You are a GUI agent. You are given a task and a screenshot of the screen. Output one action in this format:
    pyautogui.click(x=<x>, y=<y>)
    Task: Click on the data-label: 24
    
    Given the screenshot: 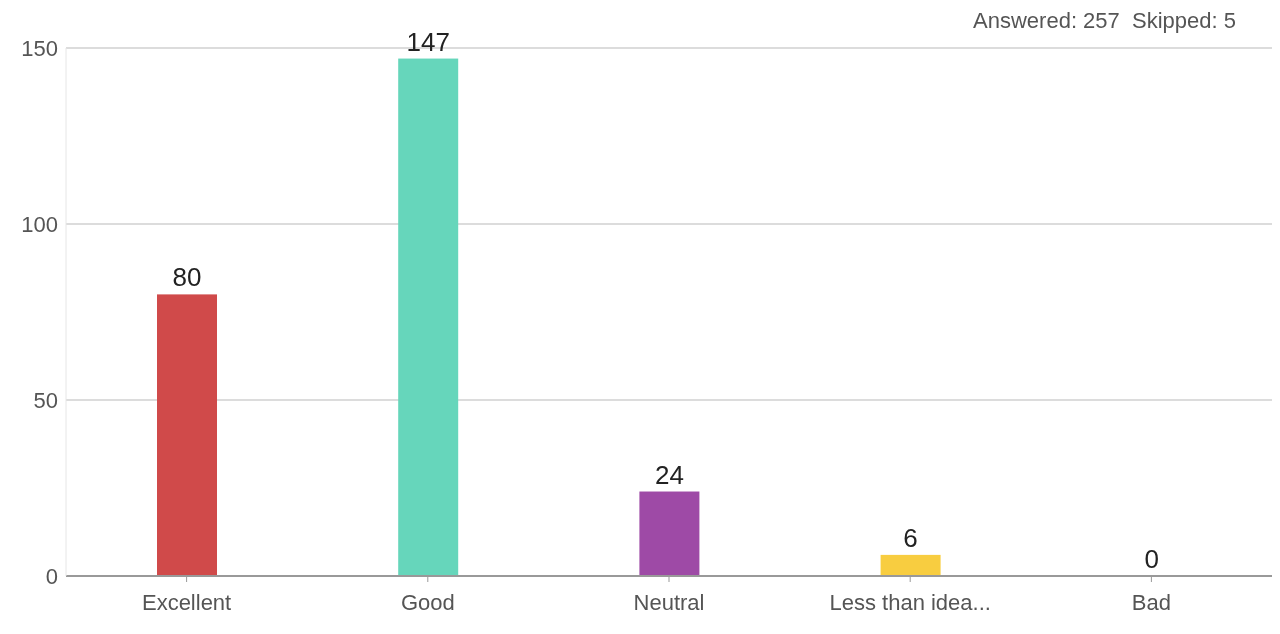 What is the action you would take?
    pyautogui.click(x=669, y=474)
    